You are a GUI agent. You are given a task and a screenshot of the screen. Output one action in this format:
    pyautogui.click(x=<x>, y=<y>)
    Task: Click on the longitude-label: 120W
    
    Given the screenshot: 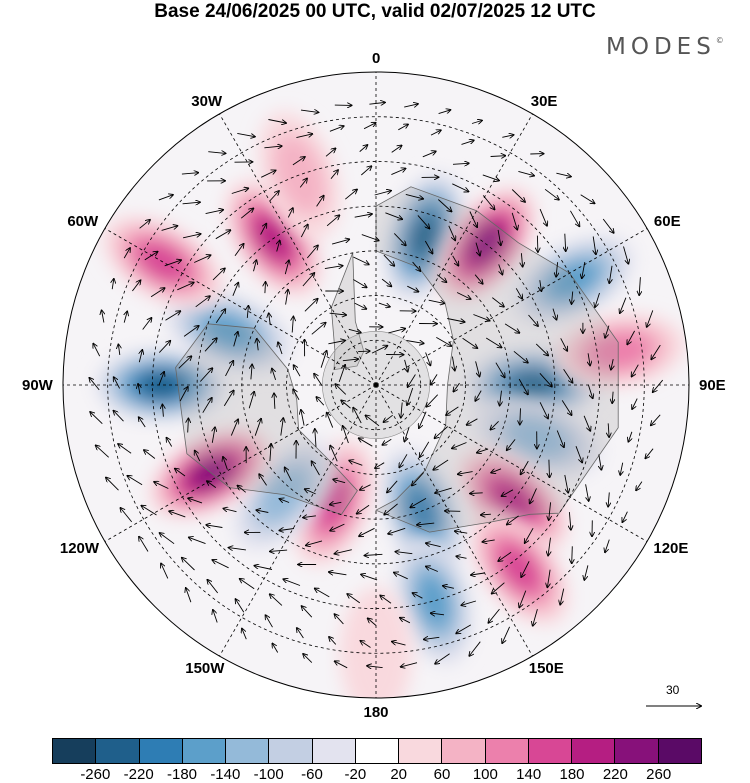 What is the action you would take?
    pyautogui.click(x=79, y=548)
    